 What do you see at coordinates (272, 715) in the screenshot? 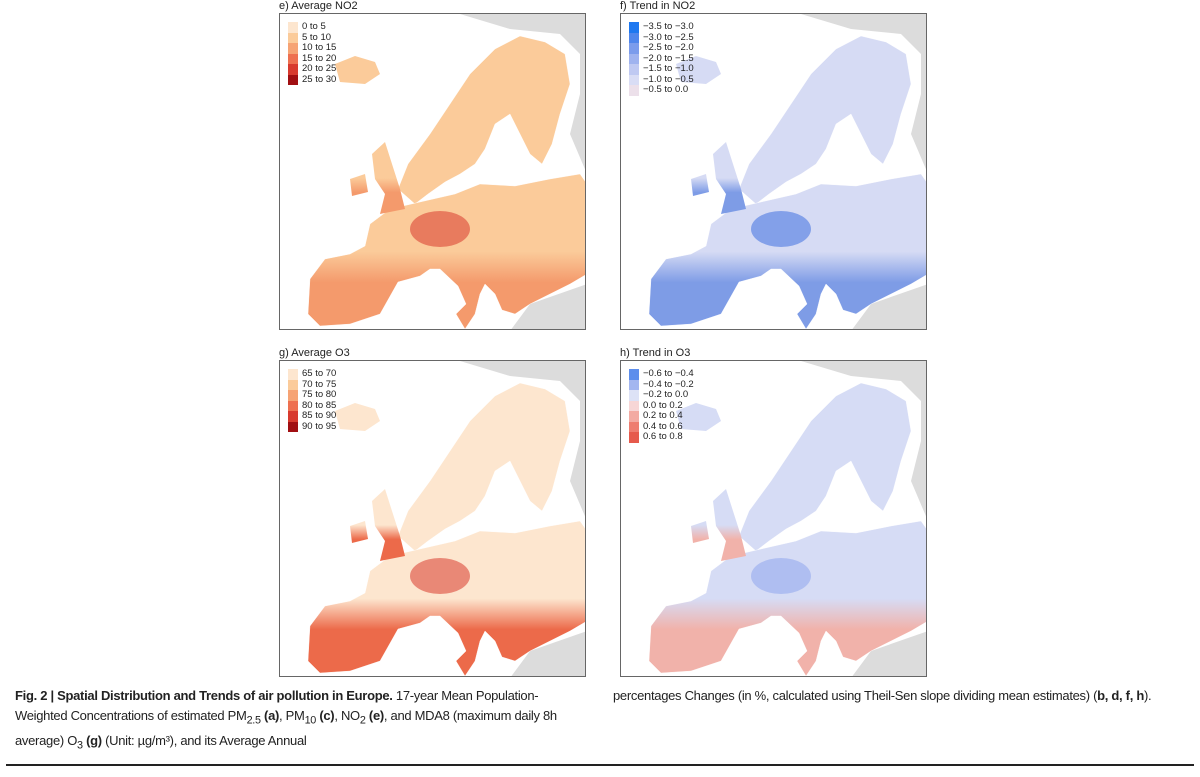
I see `caption-ref: (a)` at bounding box center [272, 715].